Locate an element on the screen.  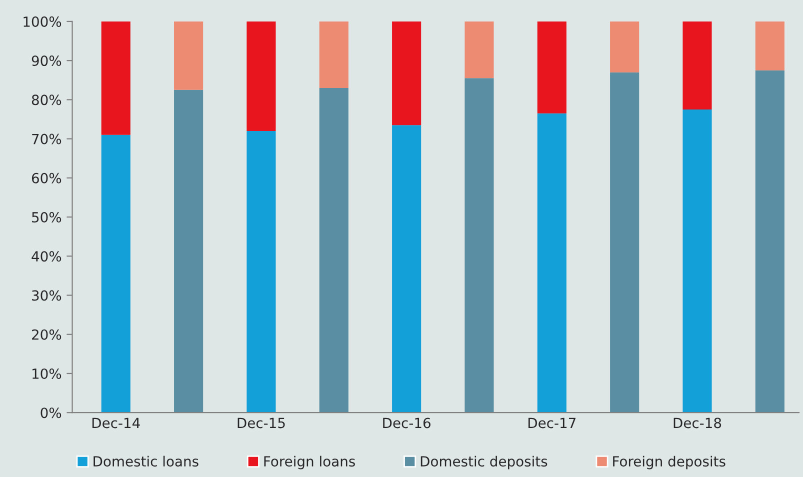
legend-label: Foreign loans is located at coordinates (309, 463).